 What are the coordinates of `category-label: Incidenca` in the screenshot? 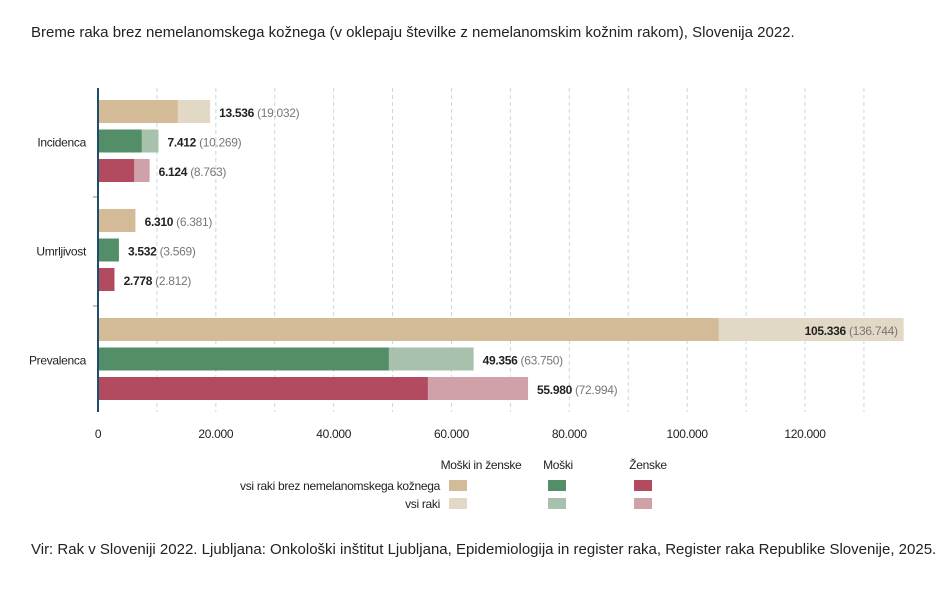 It's located at (61, 143).